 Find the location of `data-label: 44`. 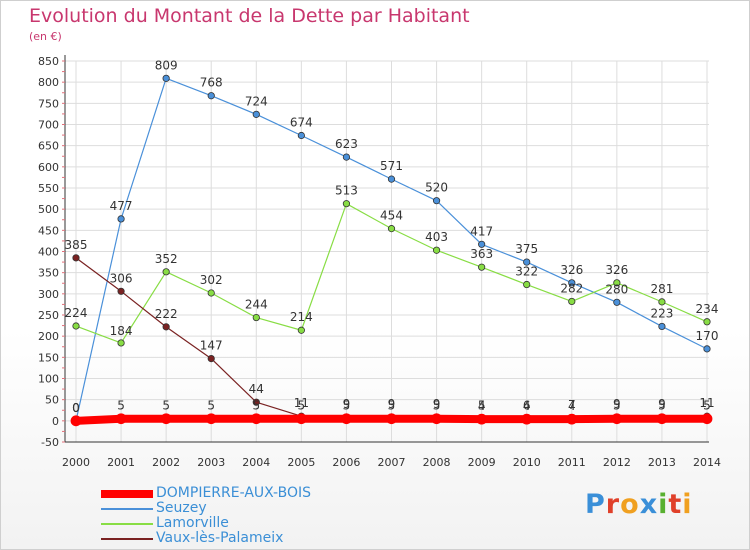

data-label: 44 is located at coordinates (256, 389).